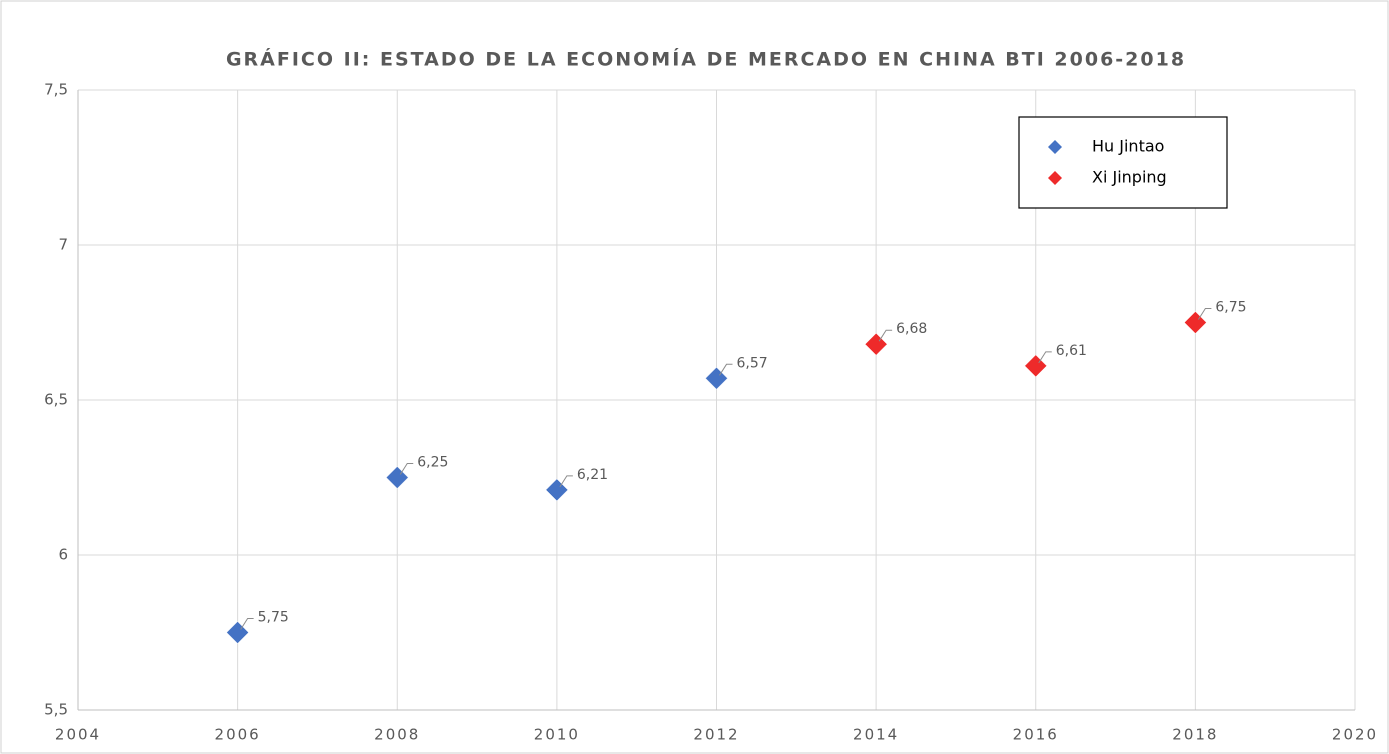 The image size is (1389, 754). What do you see at coordinates (78, 735) in the screenshot?
I see `x-tick-label: 2004` at bounding box center [78, 735].